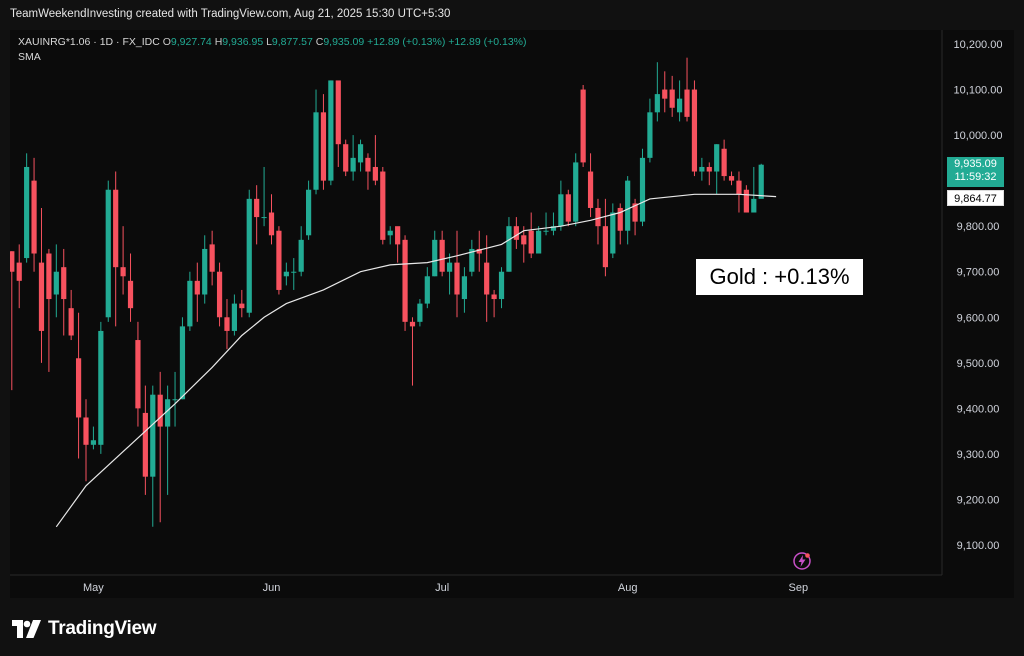 This screenshot has height=656, width=1024. What do you see at coordinates (406, 42) in the screenshot?
I see `change-value: +12.89 (+0.13%)` at bounding box center [406, 42].